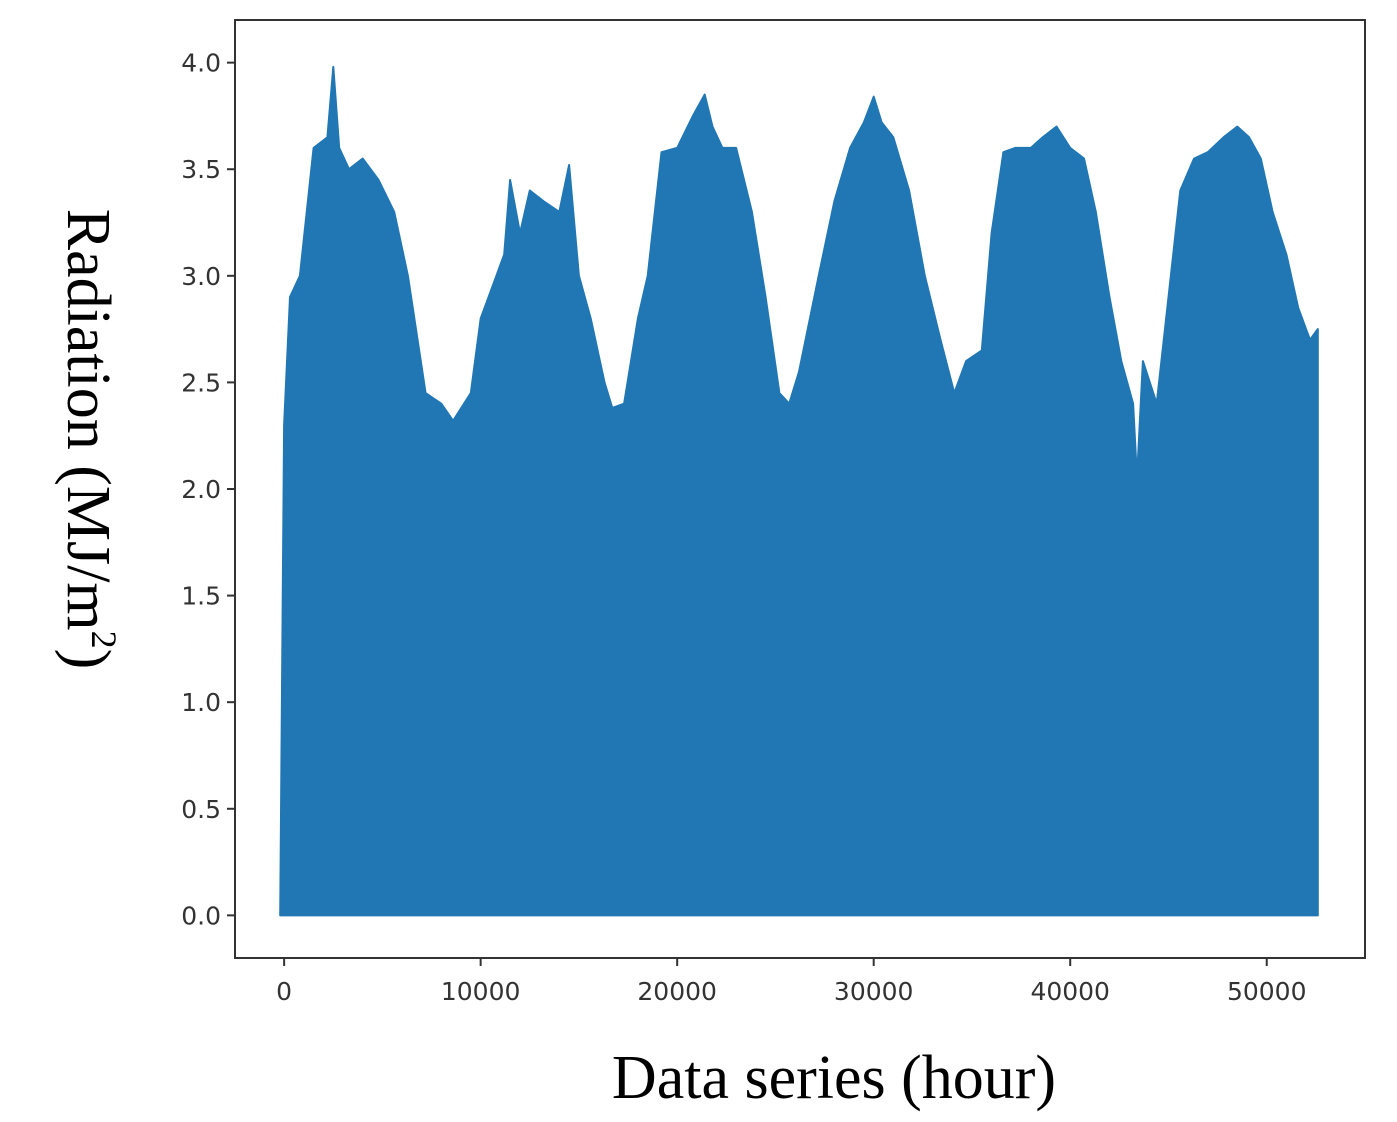 This screenshot has width=1397, height=1122. Describe the element at coordinates (201, 169) in the screenshot. I see `y-tick-label: 3.5` at that location.